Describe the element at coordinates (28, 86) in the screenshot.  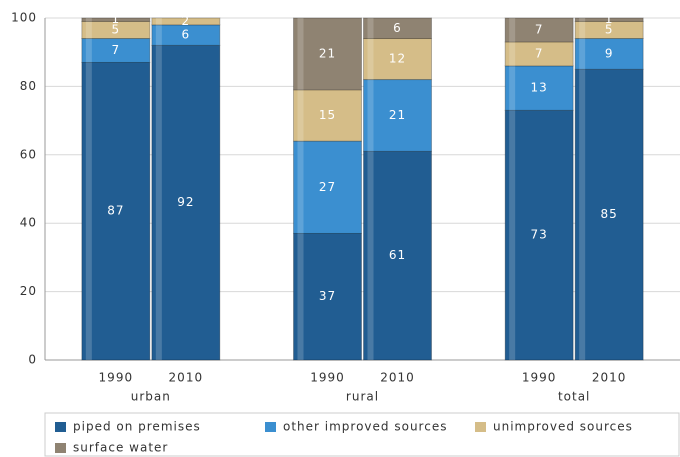
I see `y-tick-label: 80` at that location.